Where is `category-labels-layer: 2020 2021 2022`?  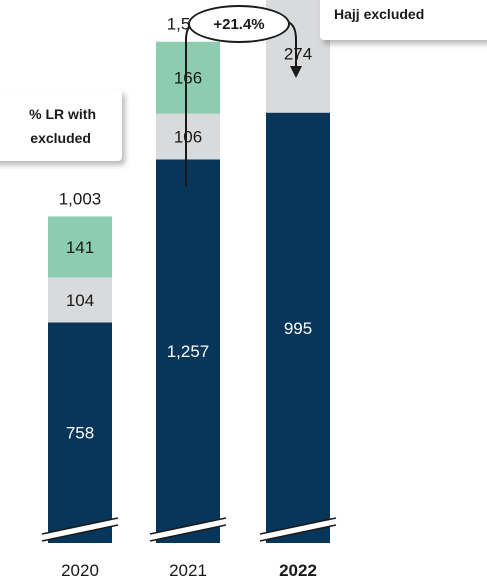
category-labels-layer: 2020 2021 2022 is located at coordinates (189, 570).